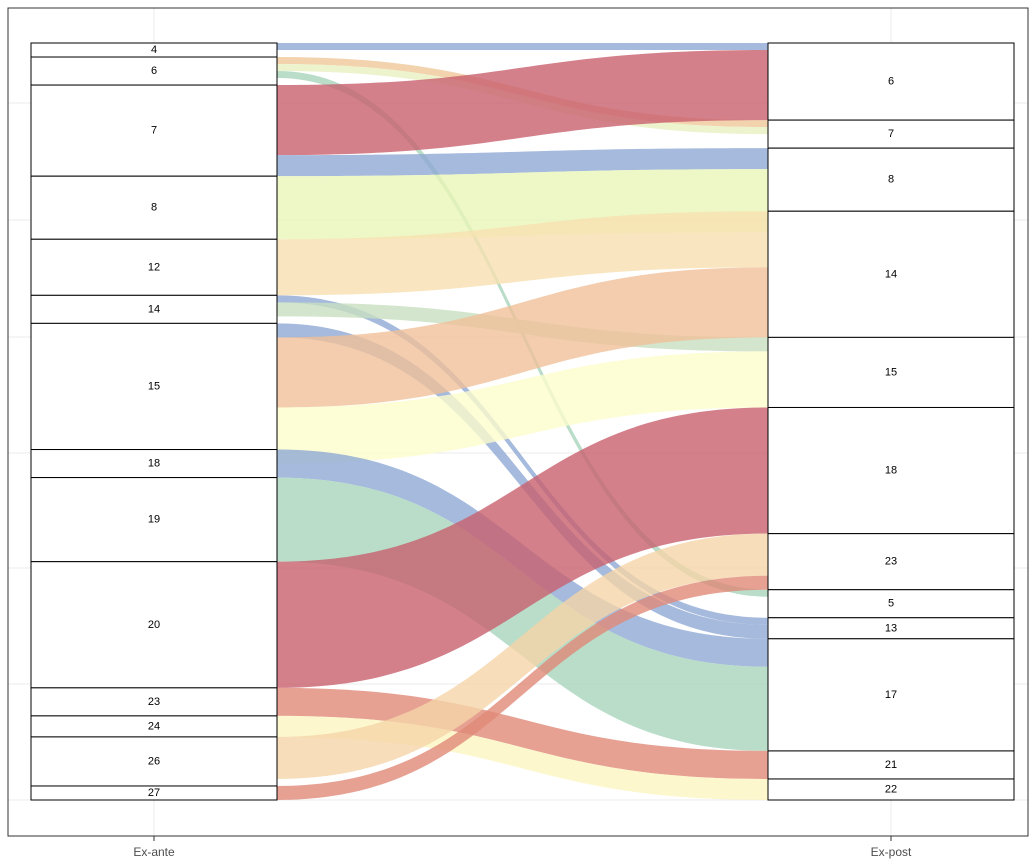 Image resolution: width=1030 pixels, height=863 pixels. I want to click on right-node-13: 13, so click(891, 628).